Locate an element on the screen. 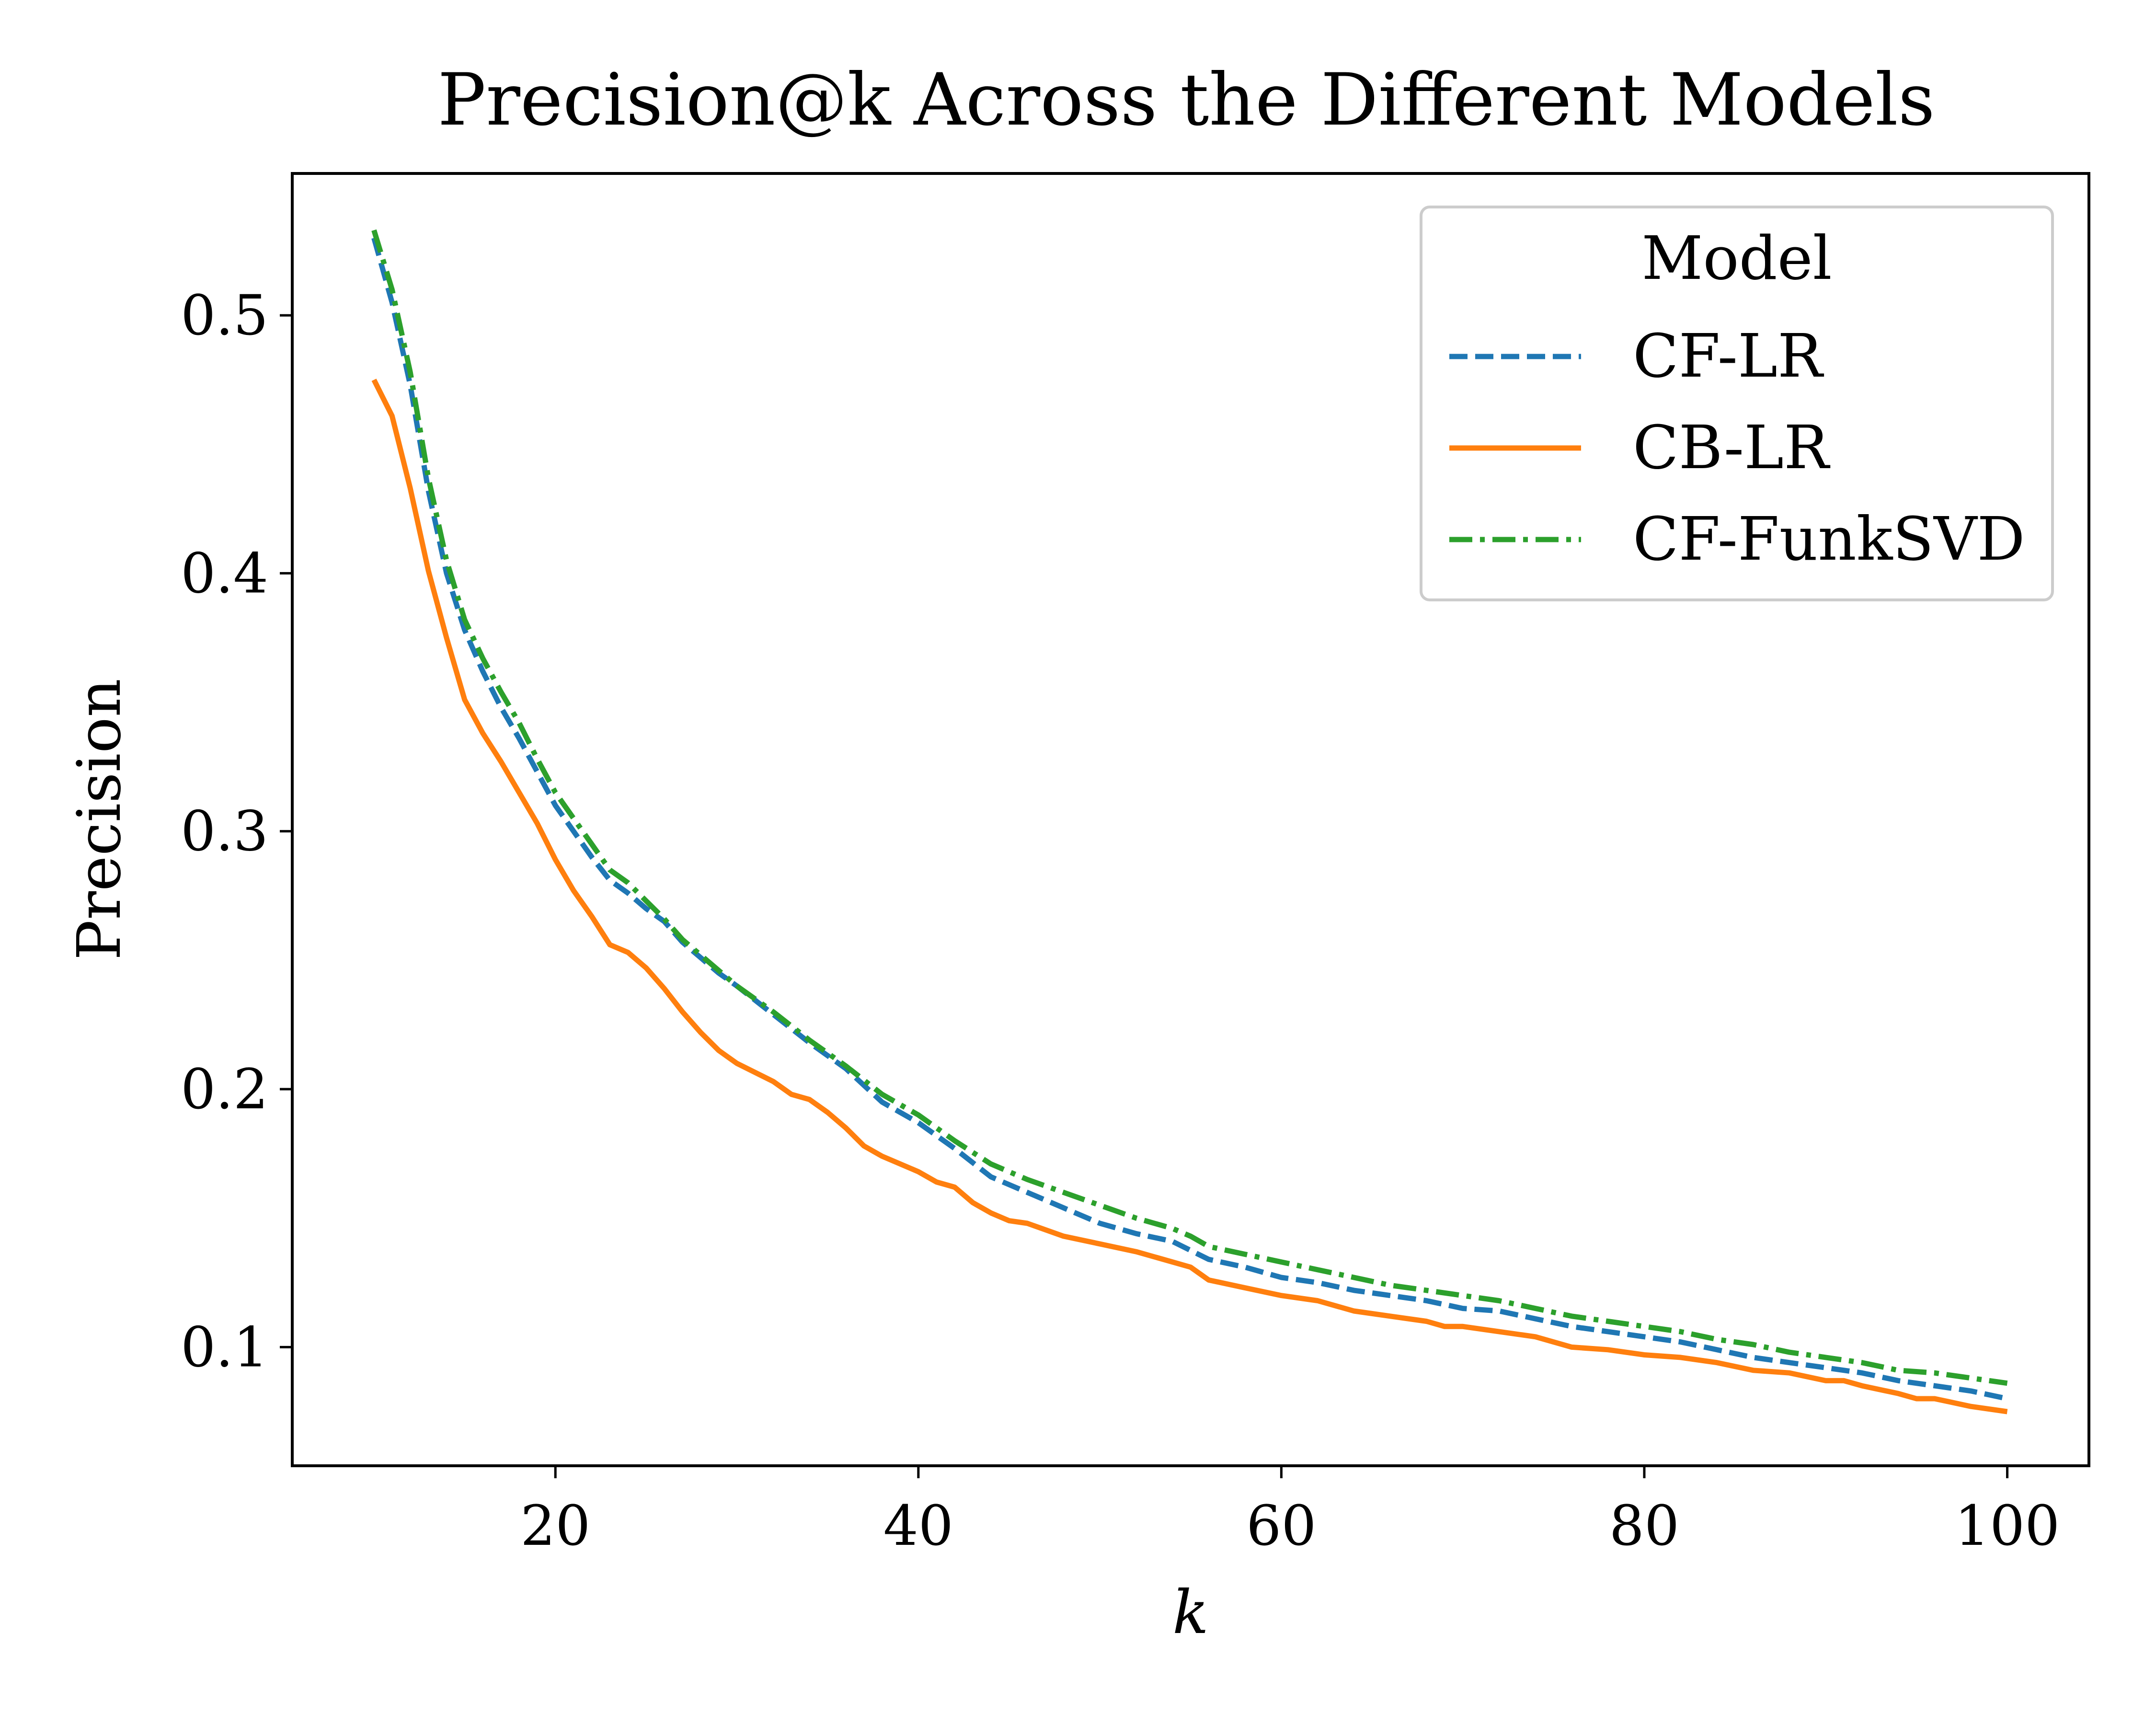 The width and height of the screenshot is (2156, 1725). legend-label-cf-lr: CF-LR is located at coordinates (1728, 356).